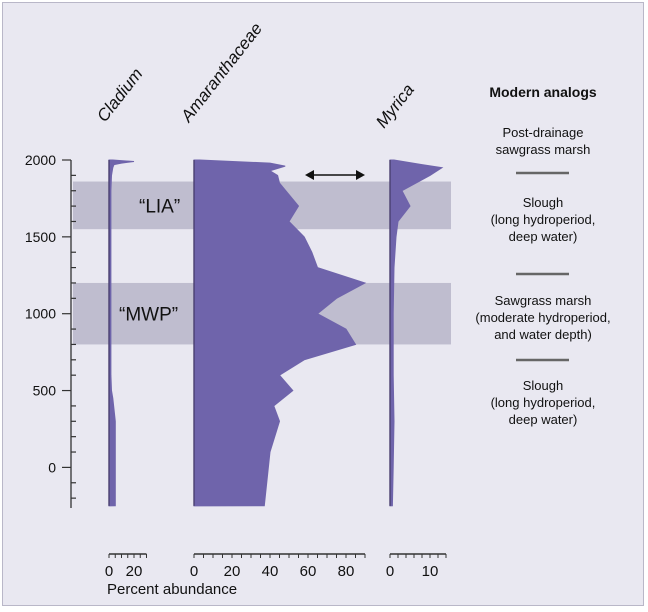 This screenshot has width=648, height=612. I want to click on myrica-curve, so click(416, 333).